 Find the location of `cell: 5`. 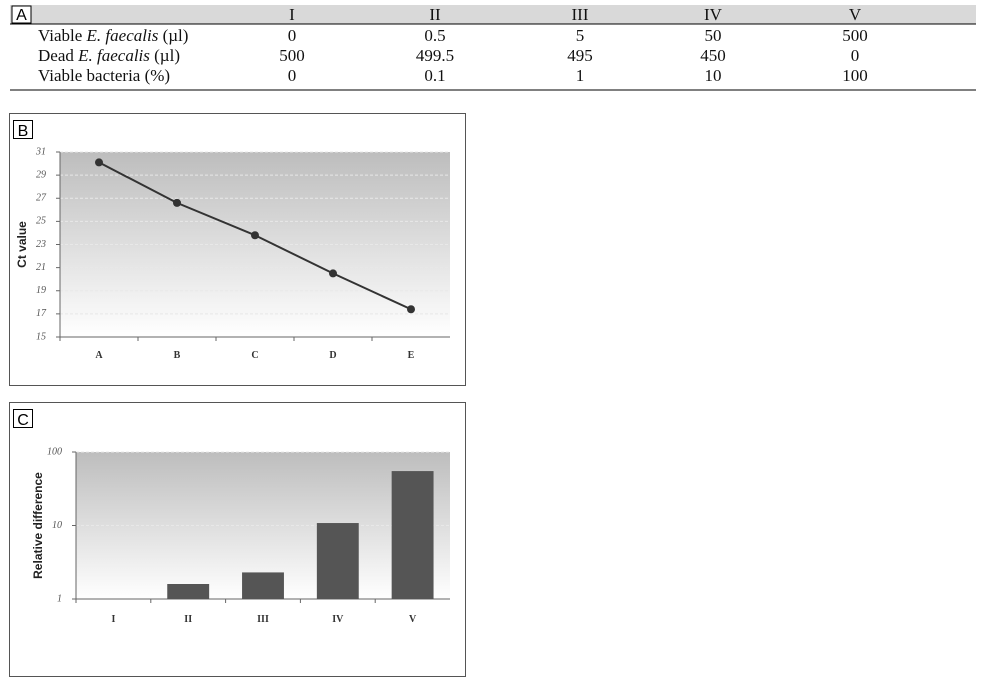

cell: 5 is located at coordinates (580, 35).